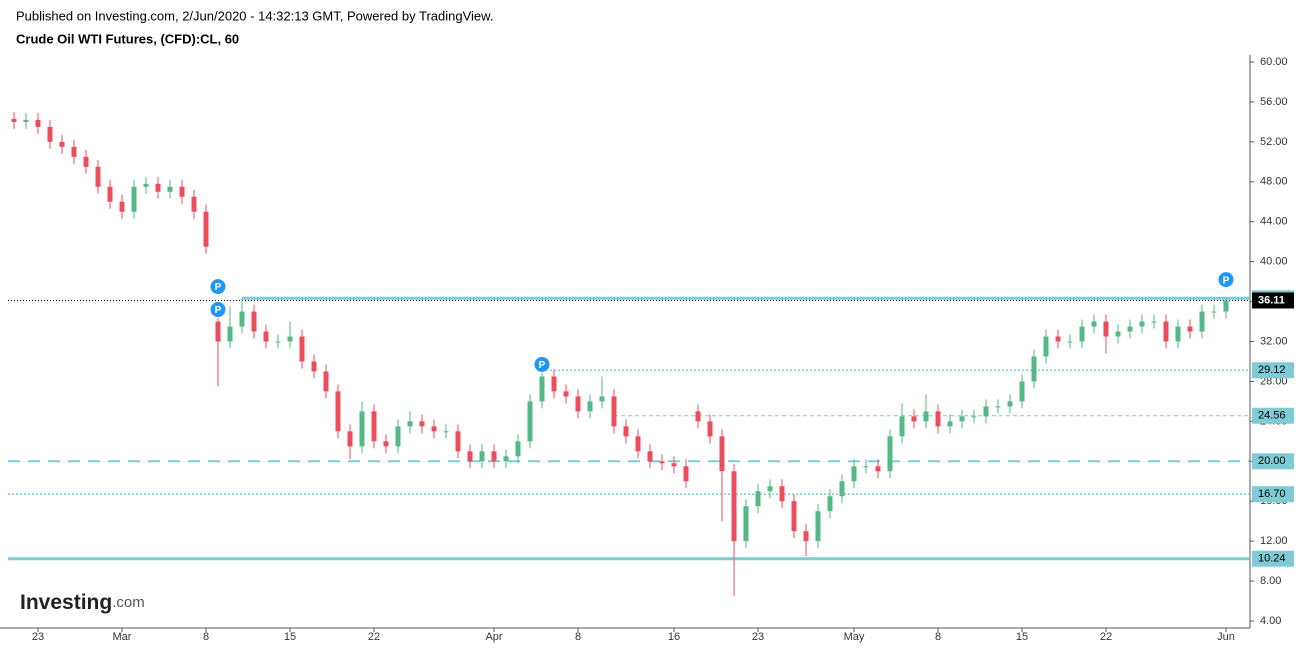 The height and width of the screenshot is (654, 1299). What do you see at coordinates (1274, 541) in the screenshot?
I see `y-tick-label: 12.00` at bounding box center [1274, 541].